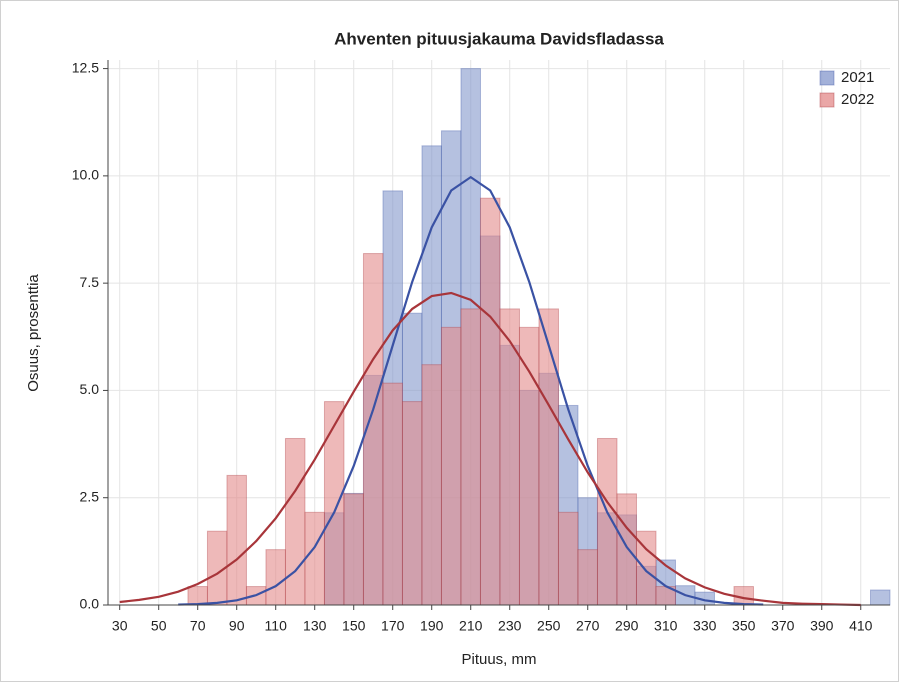 The image size is (899, 682). What do you see at coordinates (315, 626) in the screenshot?
I see `x-tick-label: 130` at bounding box center [315, 626].